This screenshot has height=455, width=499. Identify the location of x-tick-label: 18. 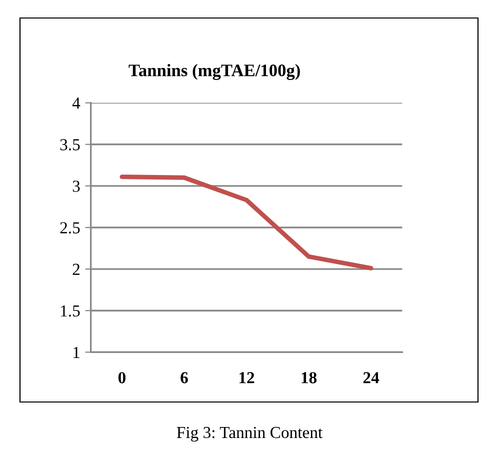
(309, 378).